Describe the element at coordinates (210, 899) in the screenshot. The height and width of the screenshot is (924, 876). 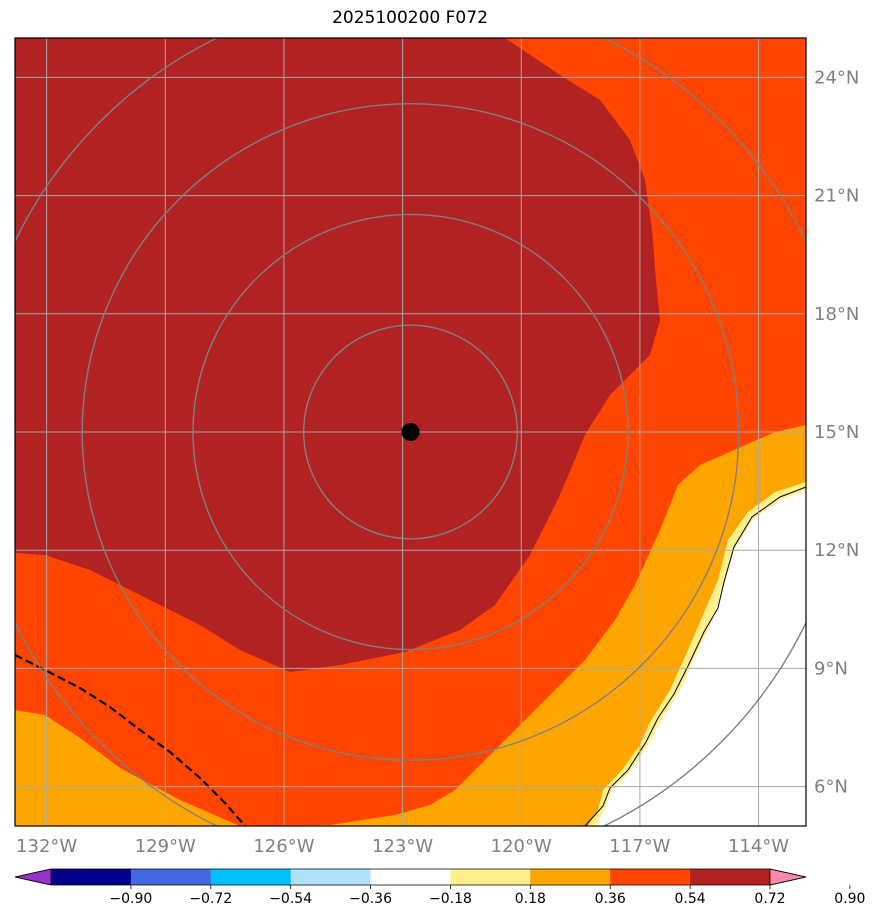
I see `colorbar-tick-label: −0.72` at that location.